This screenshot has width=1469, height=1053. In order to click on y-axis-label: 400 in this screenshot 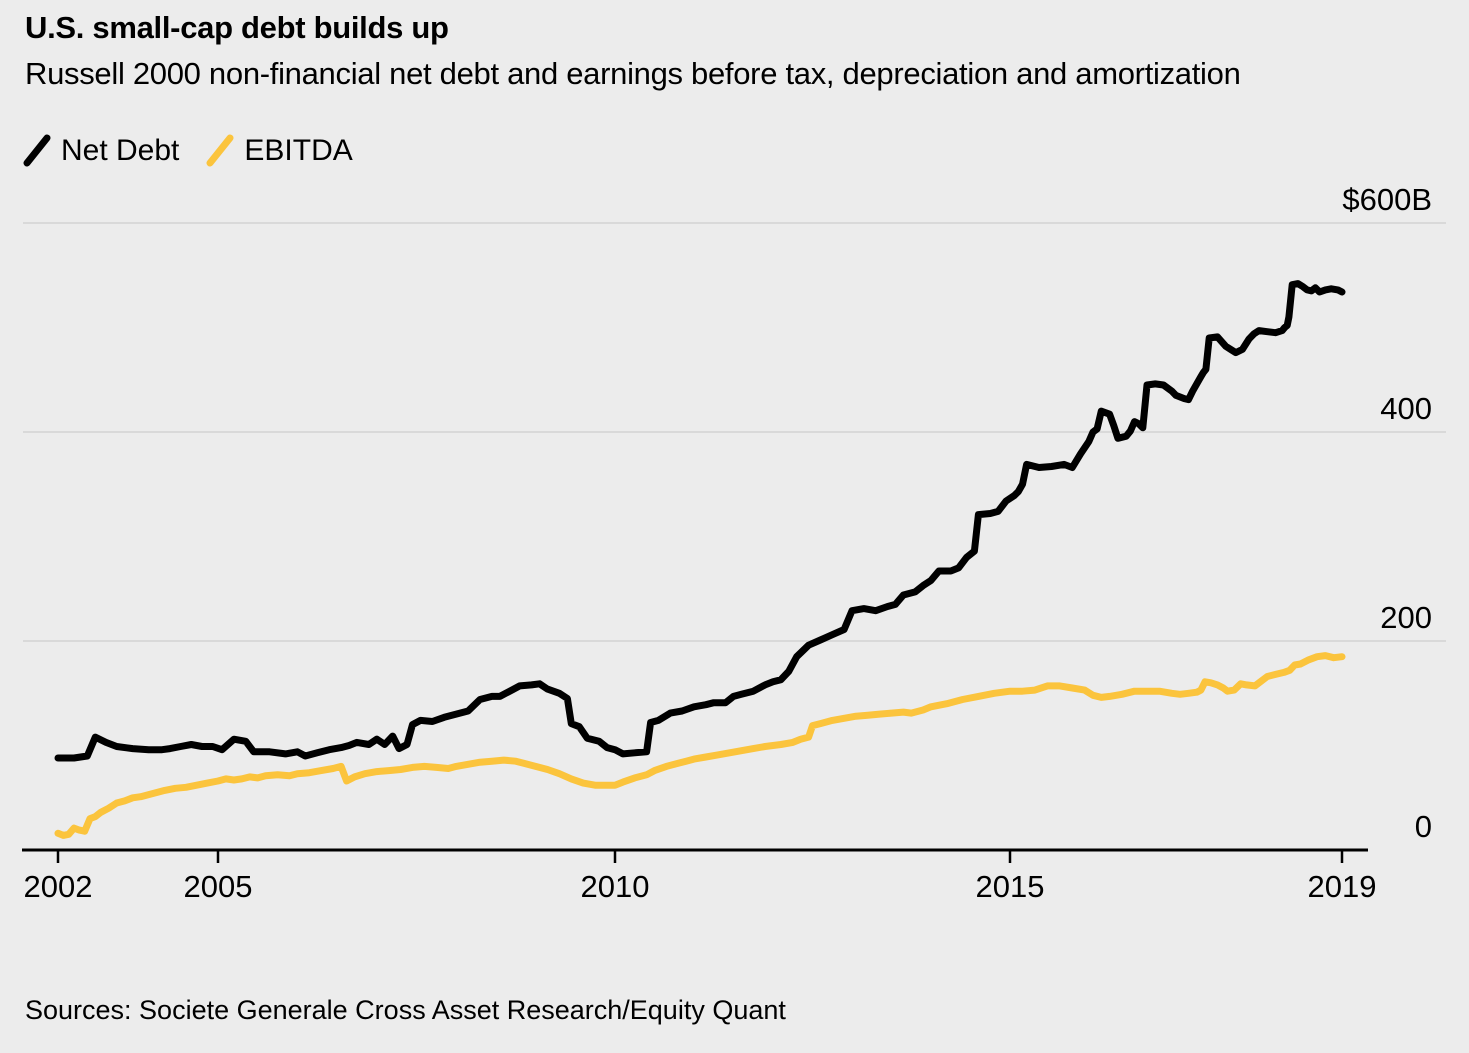, I will do `click(1406, 408)`.